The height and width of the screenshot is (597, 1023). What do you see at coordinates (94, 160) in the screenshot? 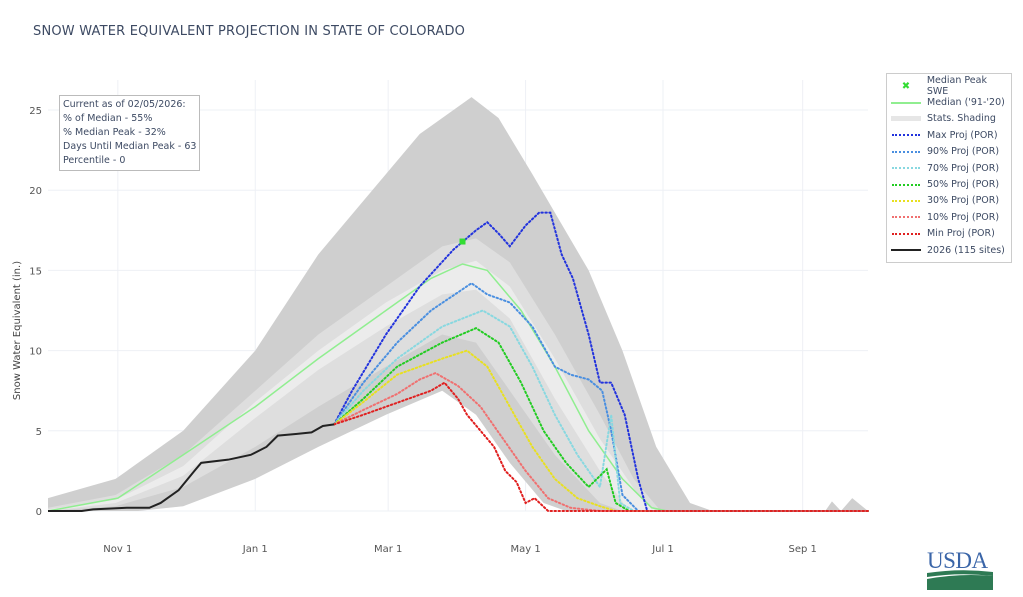
I see `info-line: Percentile - 0` at bounding box center [94, 160].